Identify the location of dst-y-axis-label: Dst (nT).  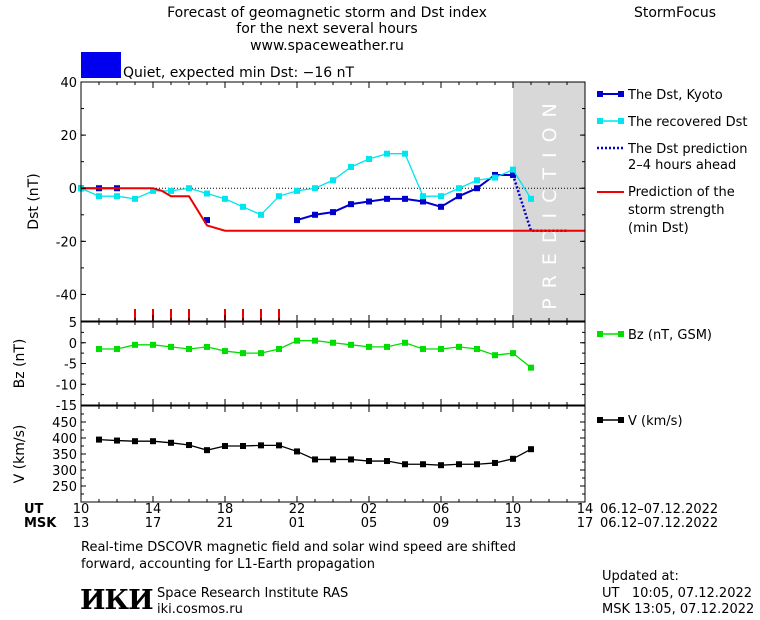
(34, 201).